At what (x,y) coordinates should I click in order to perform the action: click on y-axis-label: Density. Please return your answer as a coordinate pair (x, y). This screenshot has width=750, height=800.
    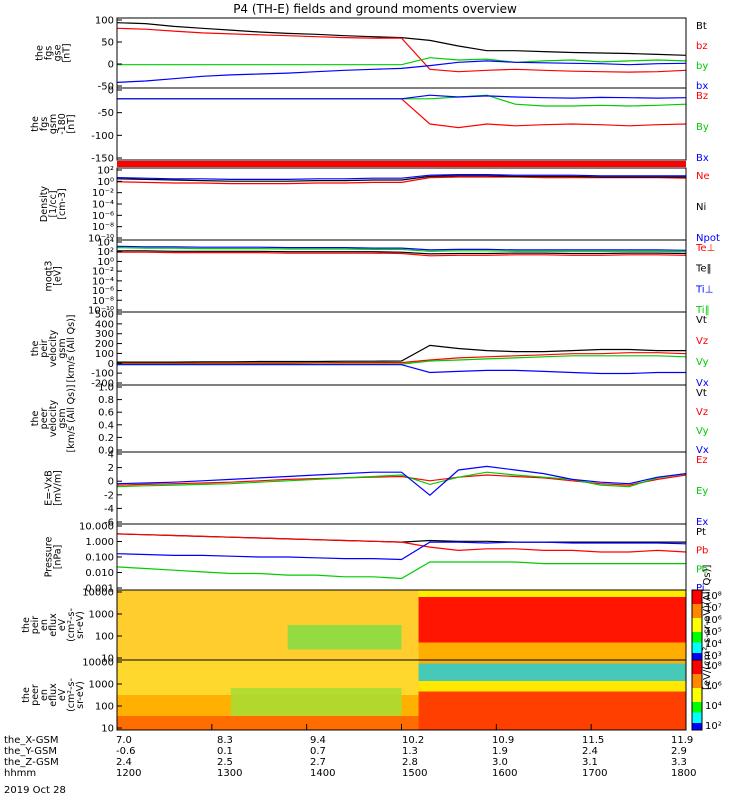
    Looking at the image, I should click on (44, 204).